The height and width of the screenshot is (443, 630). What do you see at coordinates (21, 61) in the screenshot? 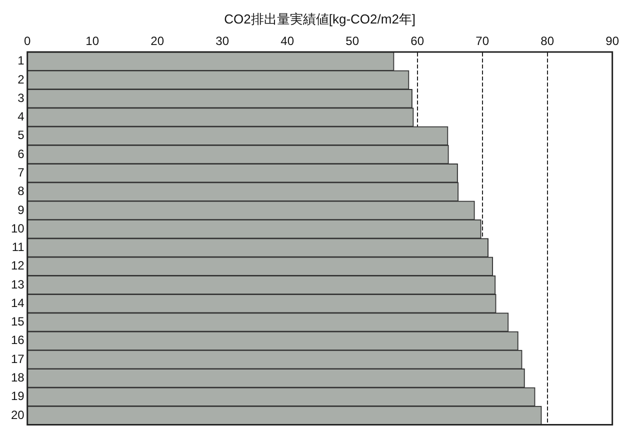
I see `y-tick-label: 1` at bounding box center [21, 61].